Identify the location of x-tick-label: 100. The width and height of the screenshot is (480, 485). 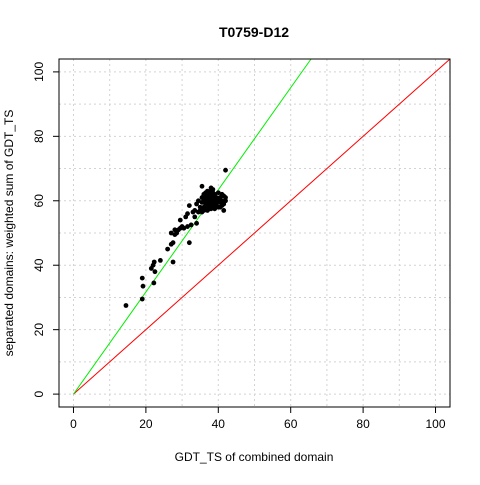
(436, 424).